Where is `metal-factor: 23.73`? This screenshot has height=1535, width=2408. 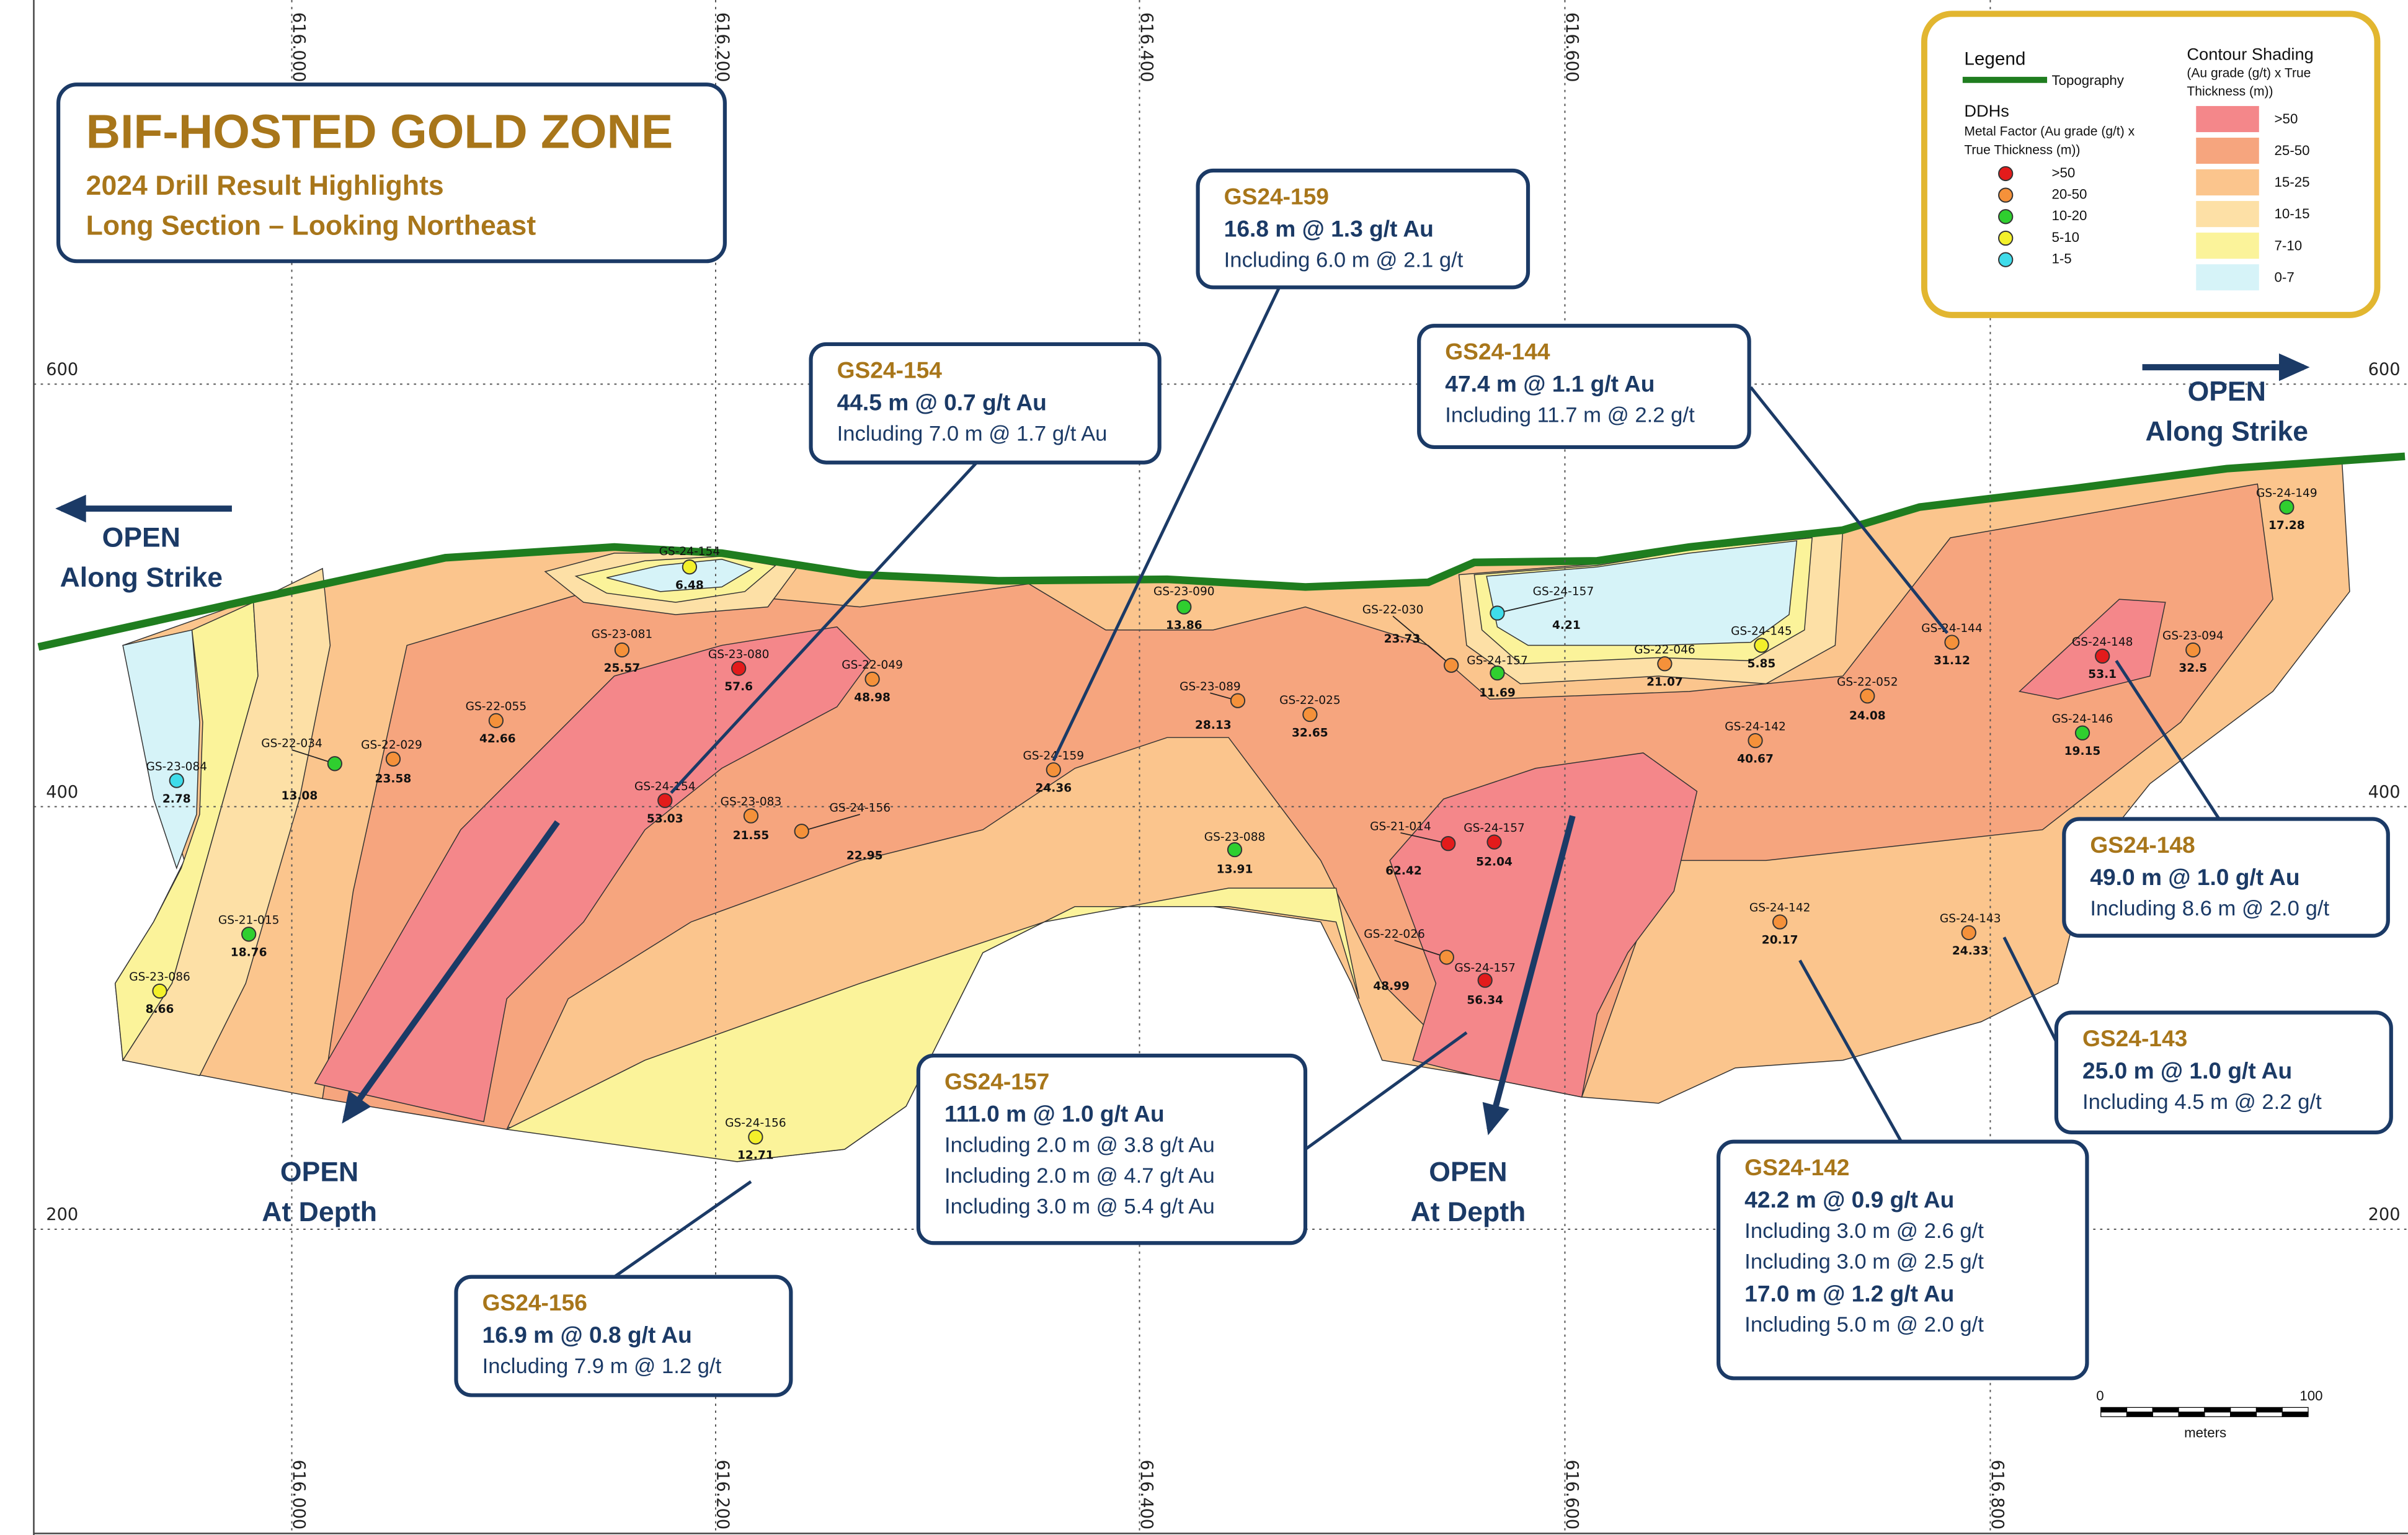 metal-factor: 23.73 is located at coordinates (1402, 639).